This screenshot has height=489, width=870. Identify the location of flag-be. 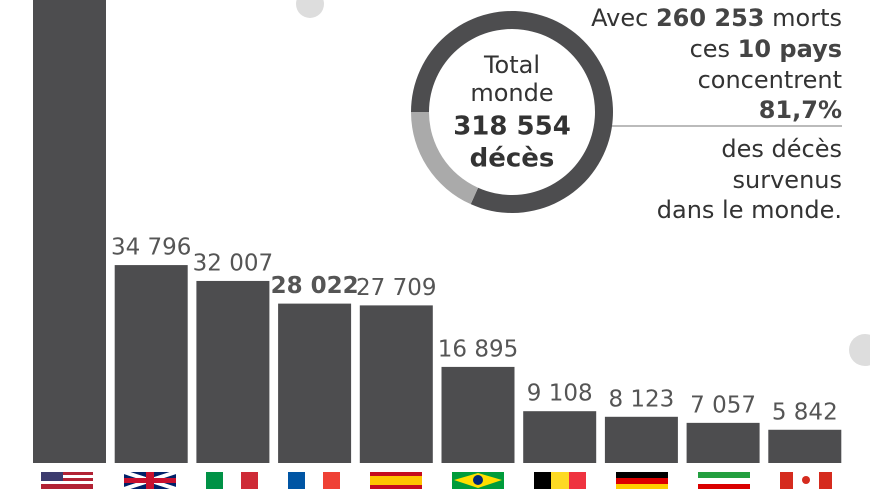
(560, 480).